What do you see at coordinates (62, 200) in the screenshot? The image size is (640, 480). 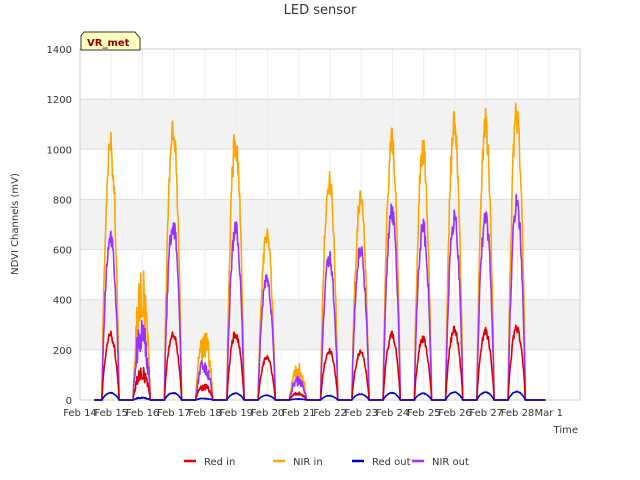 I see `y-tick-label: 800` at bounding box center [62, 200].